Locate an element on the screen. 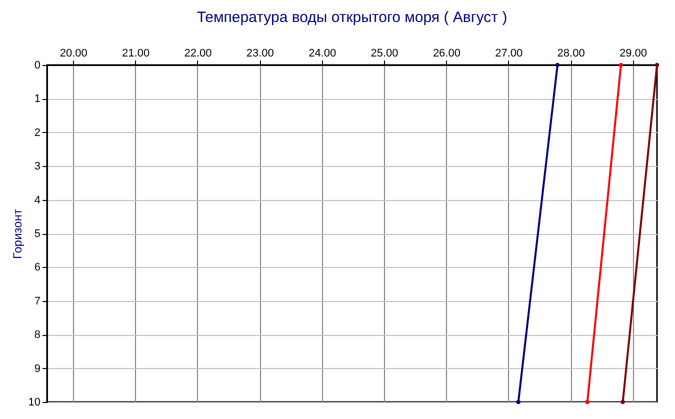 This screenshot has height=419, width=675. chart-title: Температура воды открытого моря ( Август ) is located at coordinates (352, 17).